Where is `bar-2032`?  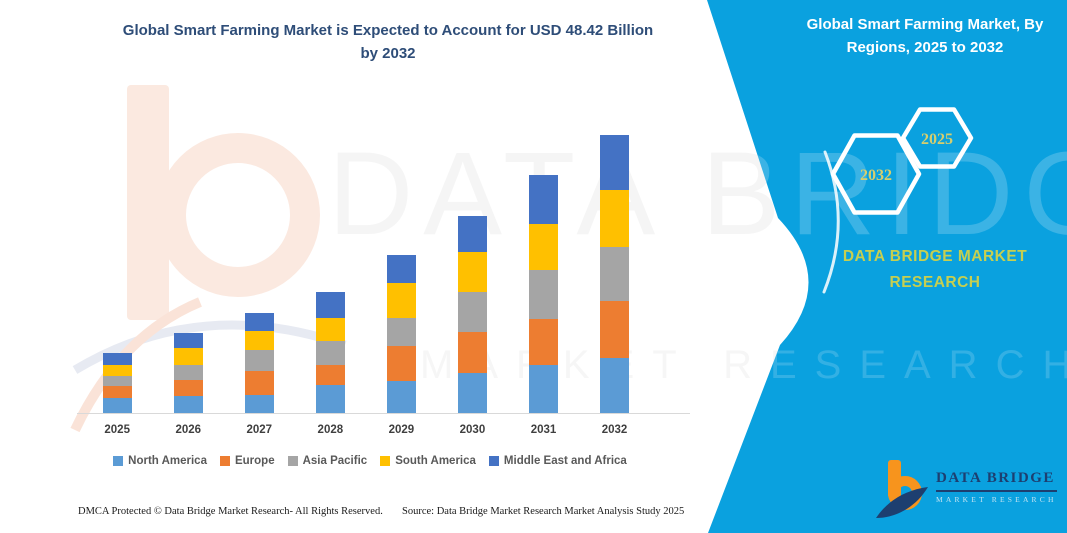 bar-2032 is located at coordinates (615, 274).